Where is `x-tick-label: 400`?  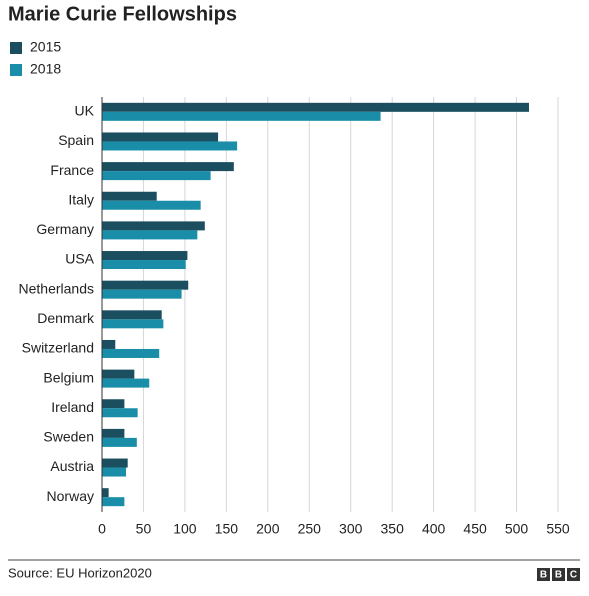 x-tick-label: 400 is located at coordinates (434, 529).